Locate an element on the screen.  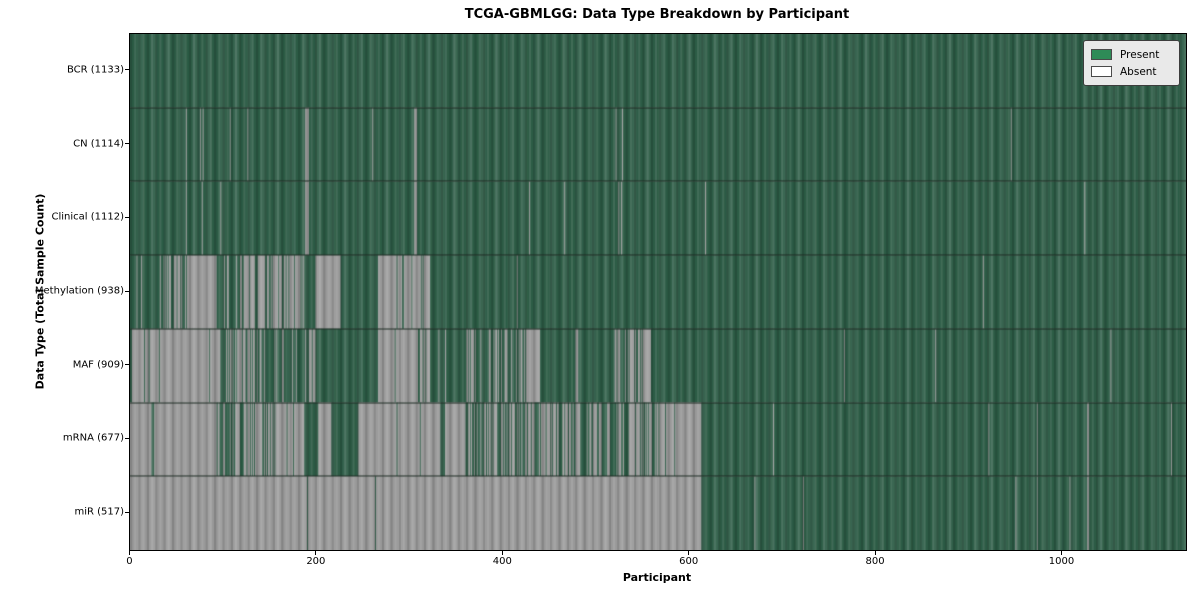
present-swatch is located at coordinates (1101, 54).